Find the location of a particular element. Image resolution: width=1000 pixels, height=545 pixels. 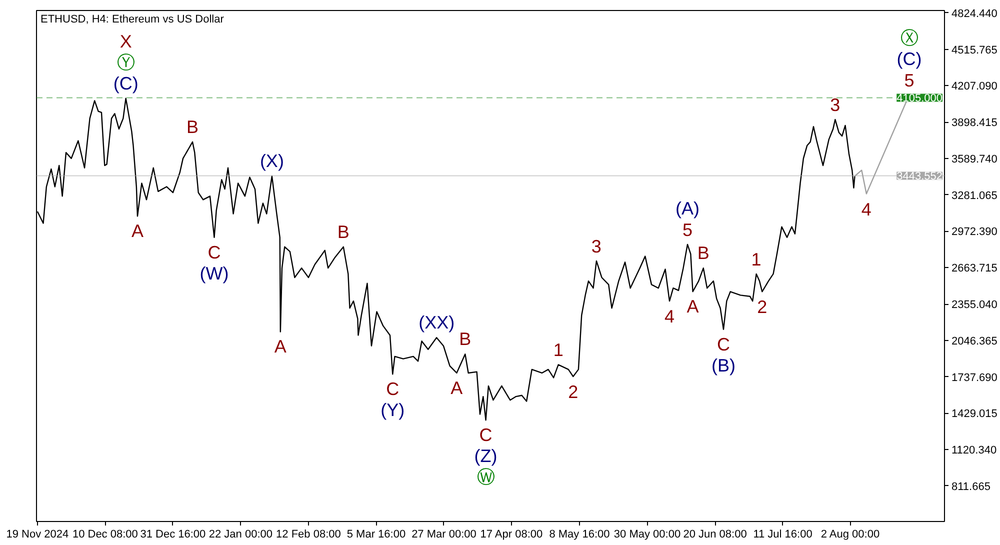

y-tick-label: 811.665 is located at coordinates (971, 486).